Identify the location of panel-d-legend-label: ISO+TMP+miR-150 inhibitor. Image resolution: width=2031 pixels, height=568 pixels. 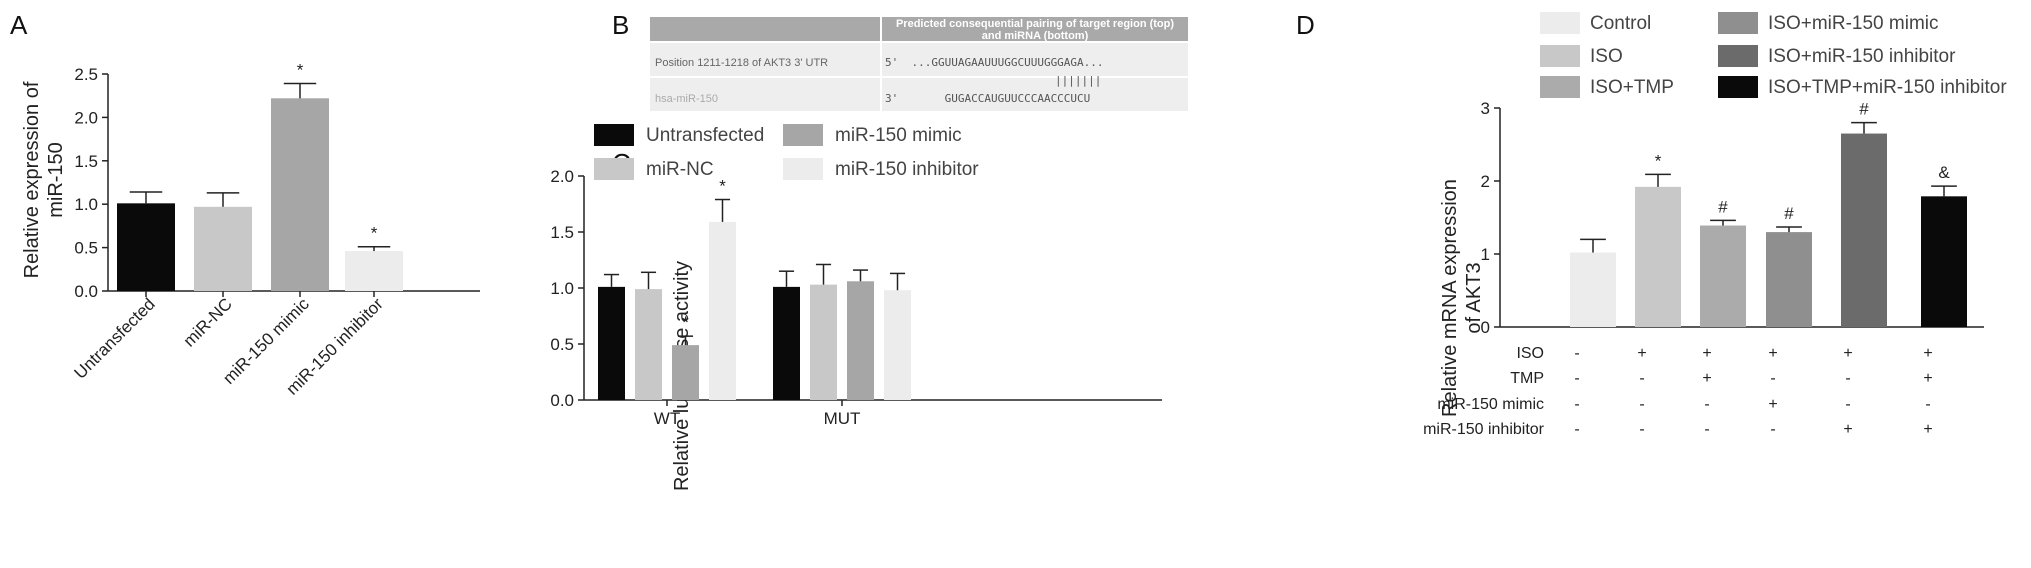
(1887, 87).